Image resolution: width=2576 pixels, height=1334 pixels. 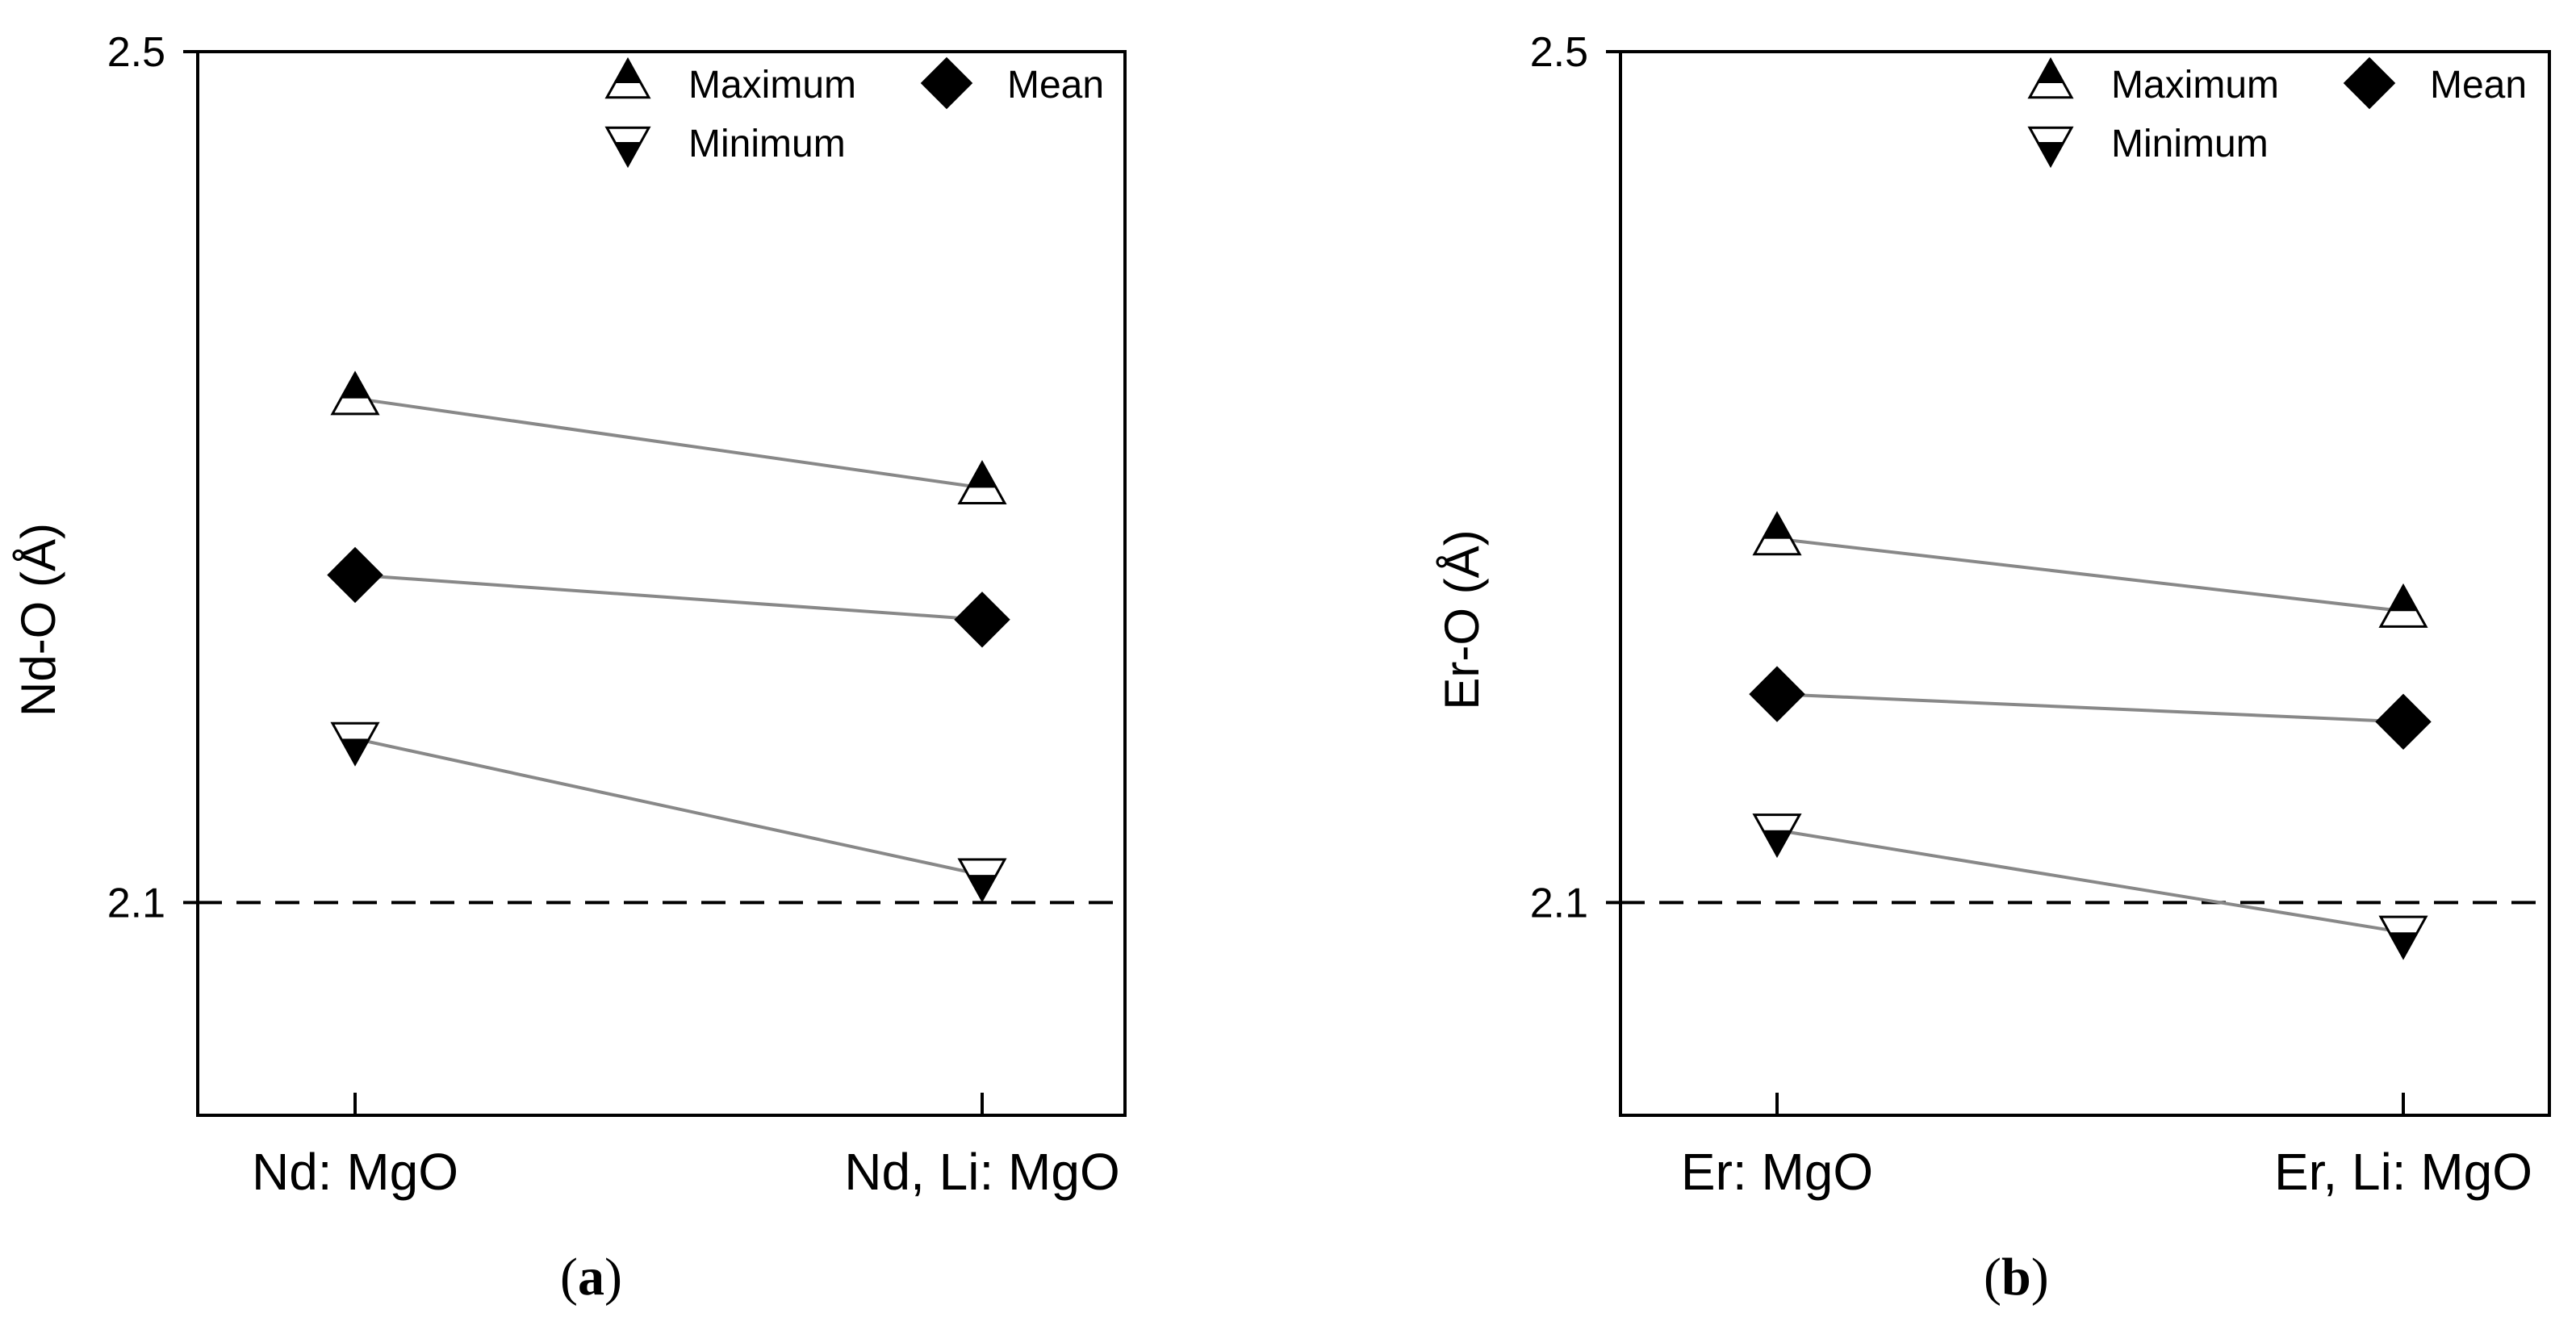 What do you see at coordinates (767, 144) in the screenshot?
I see `panel-a-legend-minimum-label: Minimum` at bounding box center [767, 144].